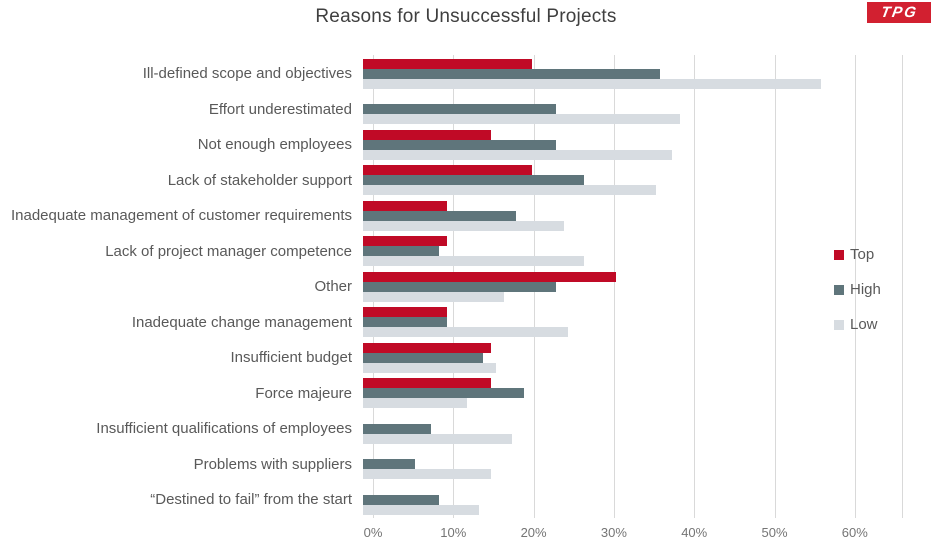  Describe the element at coordinates (902, 286) in the screenshot. I see `plot-right-border` at that location.